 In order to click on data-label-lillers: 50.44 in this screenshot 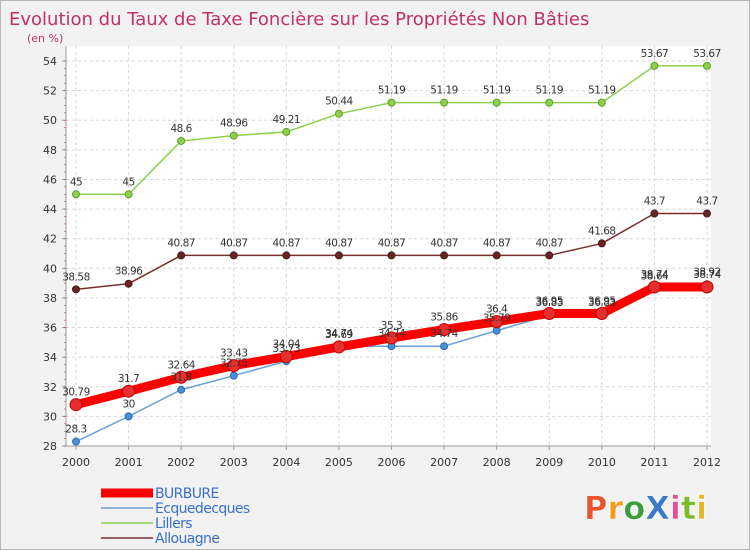, I will do `click(339, 102)`.